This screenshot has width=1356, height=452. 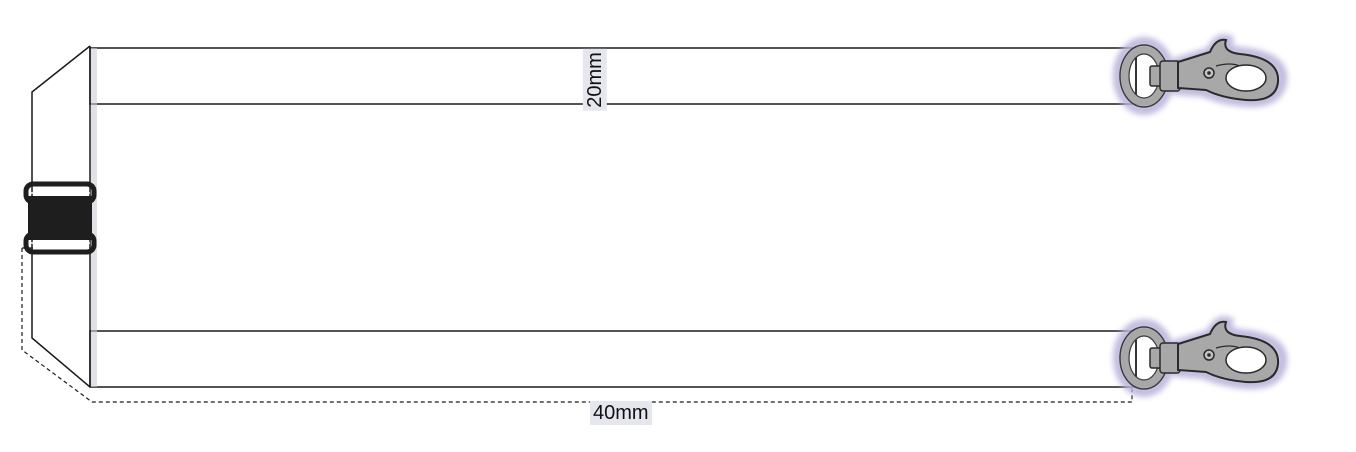 I want to click on strap-width-label: 20mm, so click(x=594, y=80).